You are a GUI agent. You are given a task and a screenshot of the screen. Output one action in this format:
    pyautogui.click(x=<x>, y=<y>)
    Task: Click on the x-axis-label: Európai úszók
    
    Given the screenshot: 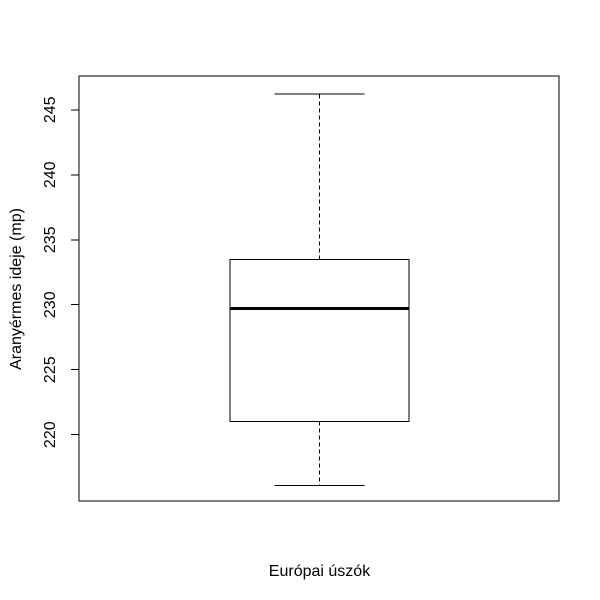 What is the action you would take?
    pyautogui.click(x=320, y=571)
    